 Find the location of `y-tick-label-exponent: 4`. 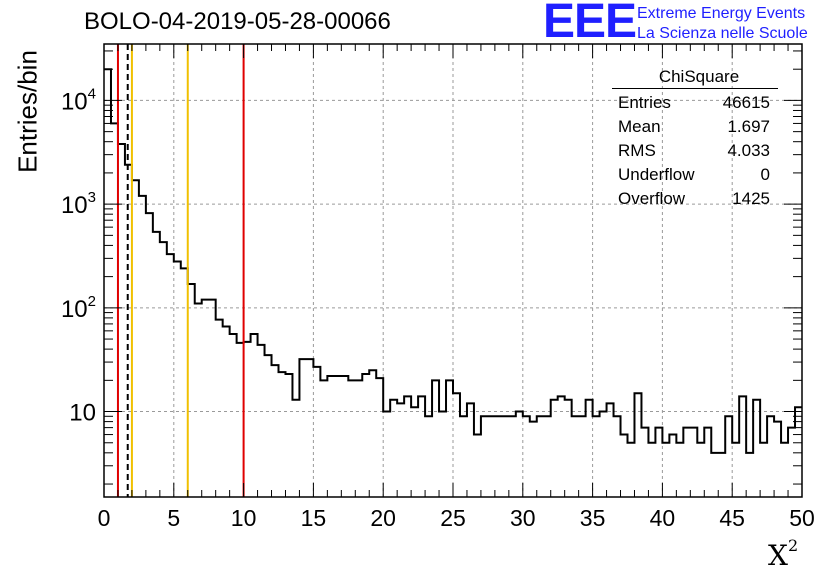

y-tick-label-exponent: 4 is located at coordinates (92, 93).